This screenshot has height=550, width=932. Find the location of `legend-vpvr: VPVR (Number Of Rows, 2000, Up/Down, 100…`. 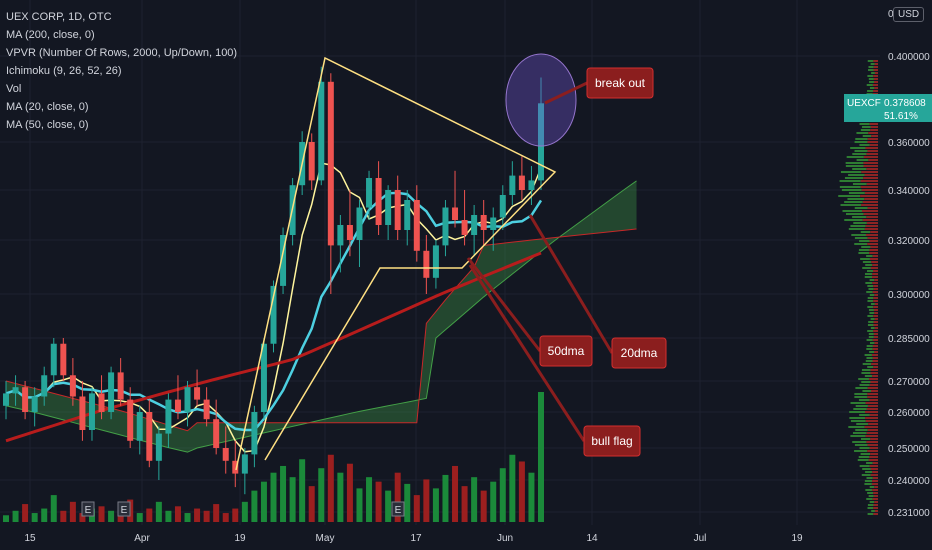

legend-vpvr: VPVR (Number Of Rows, 2000, Up/Down, 100… is located at coordinates (122, 53).